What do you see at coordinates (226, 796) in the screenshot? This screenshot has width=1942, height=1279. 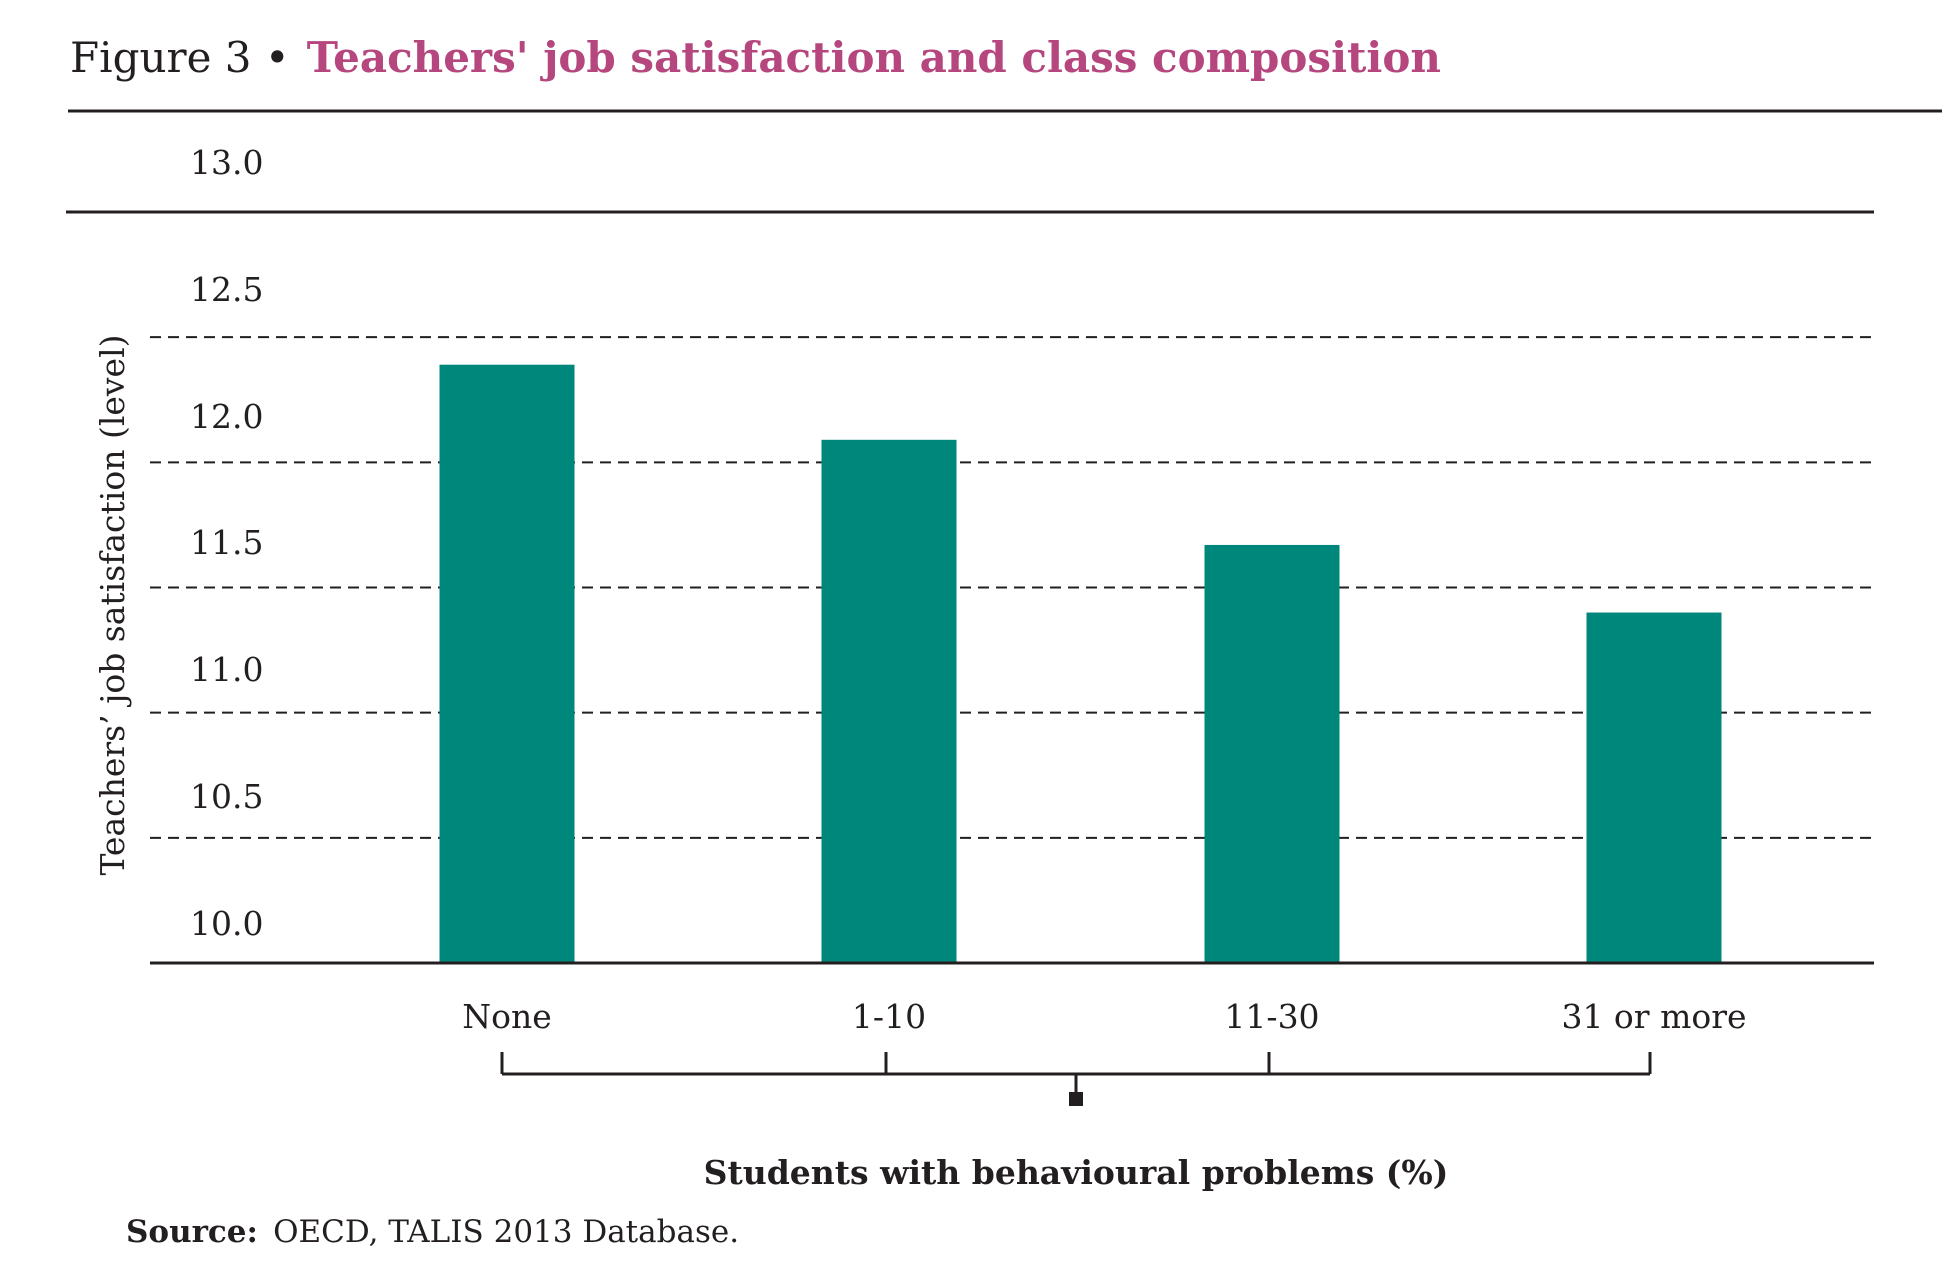 I see `y-tick-label: 10.5` at bounding box center [226, 796].